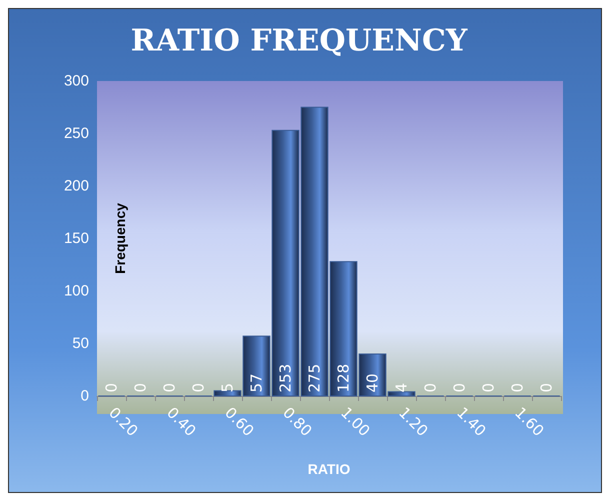  What do you see at coordinates (401, 387) in the screenshot?
I see `data-label: 4` at bounding box center [401, 387].